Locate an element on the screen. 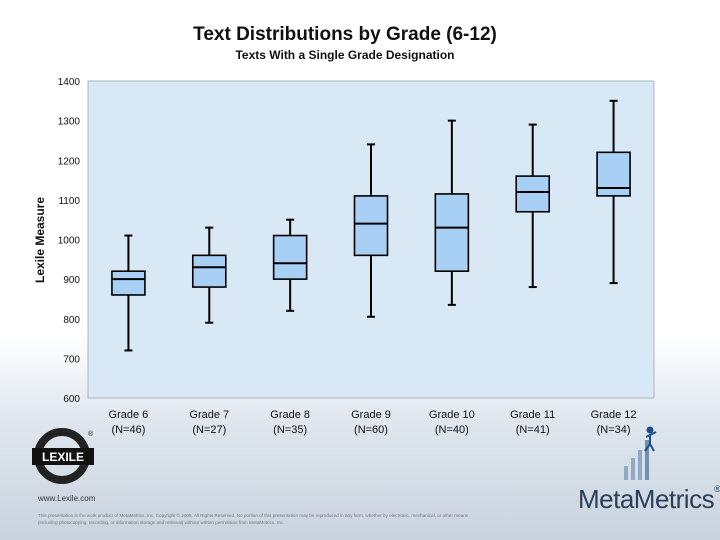 The width and height of the screenshot is (720, 540). metametrics-graphic-icon is located at coordinates (640, 453).